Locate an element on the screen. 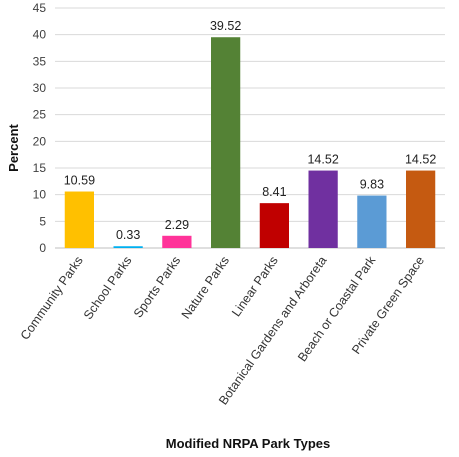 The height and width of the screenshot is (457, 459). data-label: 10.59 is located at coordinates (79, 181).